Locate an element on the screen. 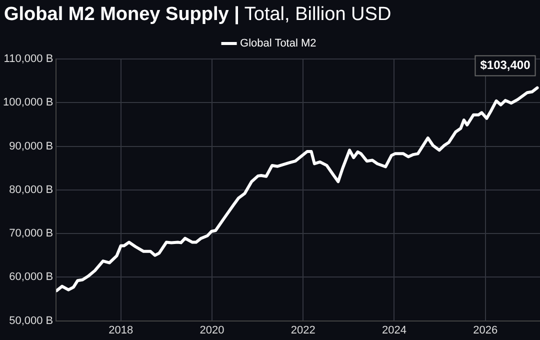  chart-subtitle: Total, Billion USD is located at coordinates (318, 14).